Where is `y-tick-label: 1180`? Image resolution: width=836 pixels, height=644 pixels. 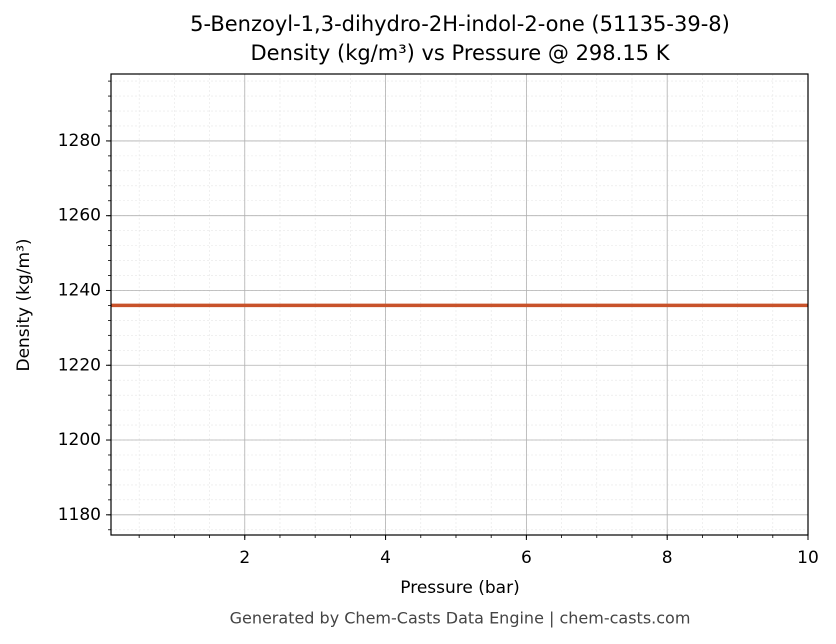
y-tick-label: 1180 is located at coordinates (79, 515).